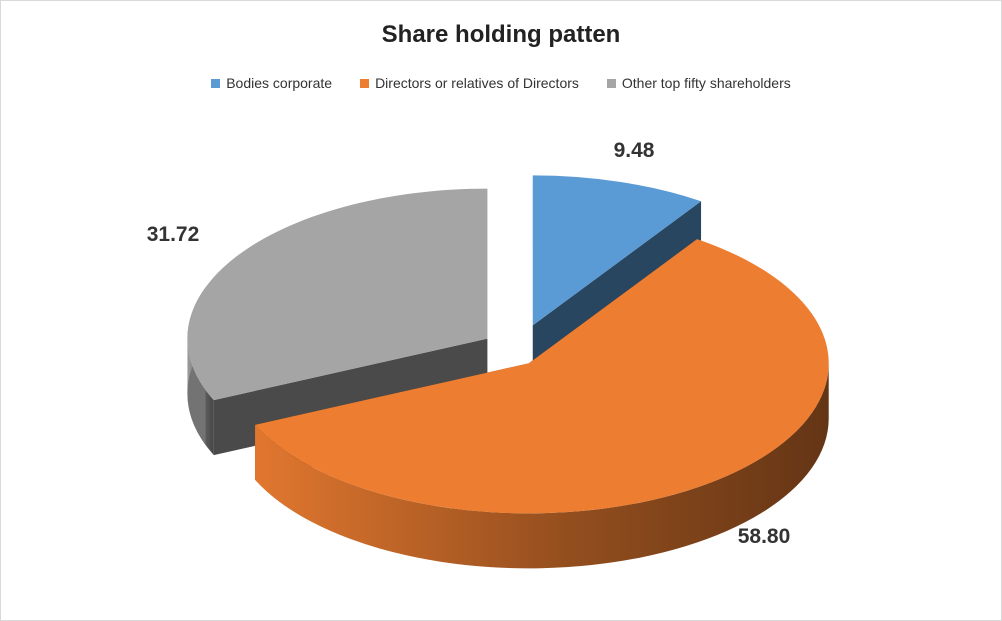 The height and width of the screenshot is (621, 1002). Describe the element at coordinates (337, 294) in the screenshot. I see `pie-top-other-top-fifty` at that location.